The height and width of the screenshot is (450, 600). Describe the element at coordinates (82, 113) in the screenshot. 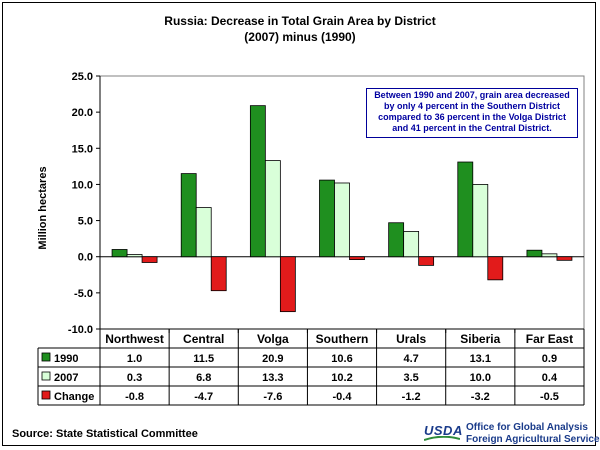

I see `y-tick-label: 20.0` at that location.